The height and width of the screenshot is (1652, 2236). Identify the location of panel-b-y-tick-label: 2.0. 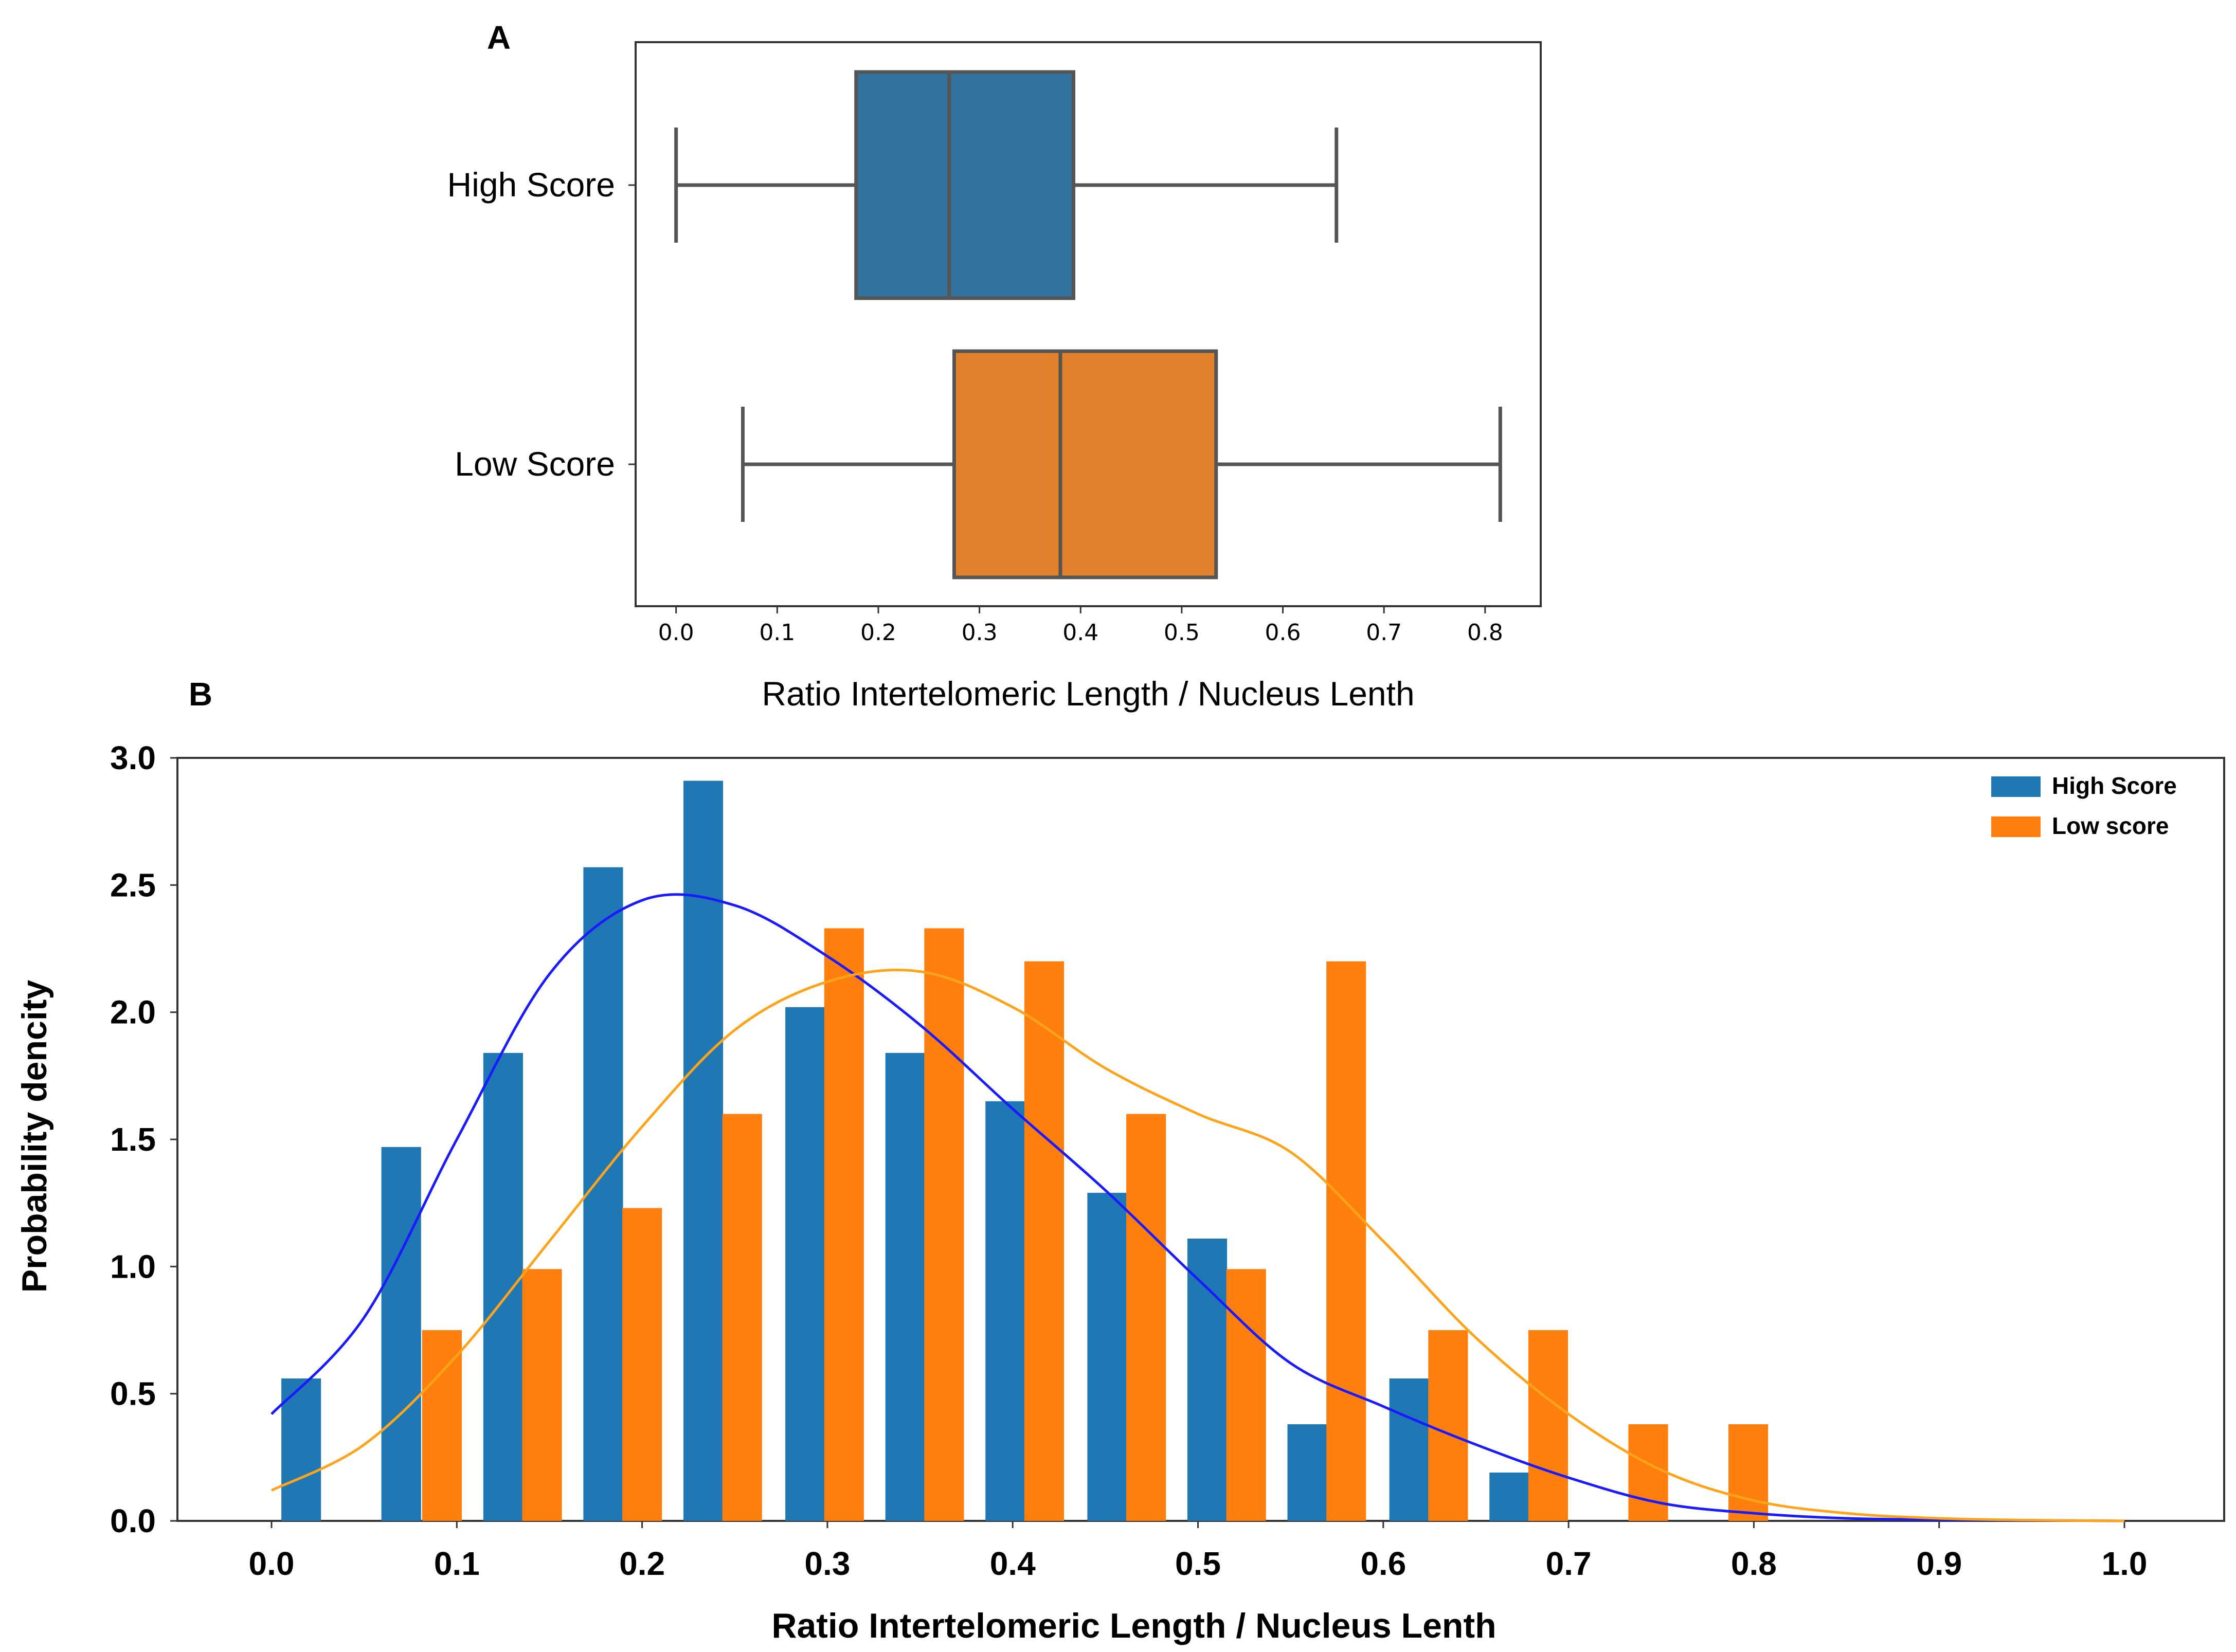
(133, 1012).